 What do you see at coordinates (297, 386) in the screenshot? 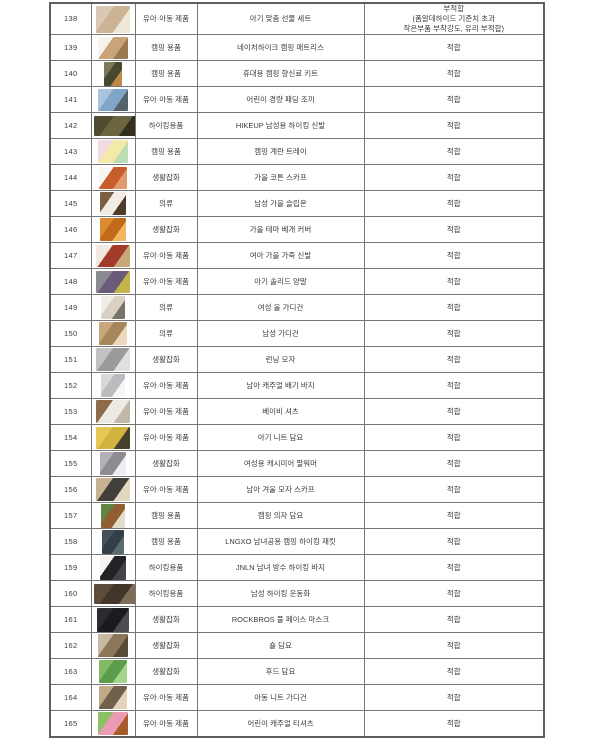
I see `table-row: 152 유아·아동 제품 남아 캐주얼 배기 바지 적합` at bounding box center [297, 386].